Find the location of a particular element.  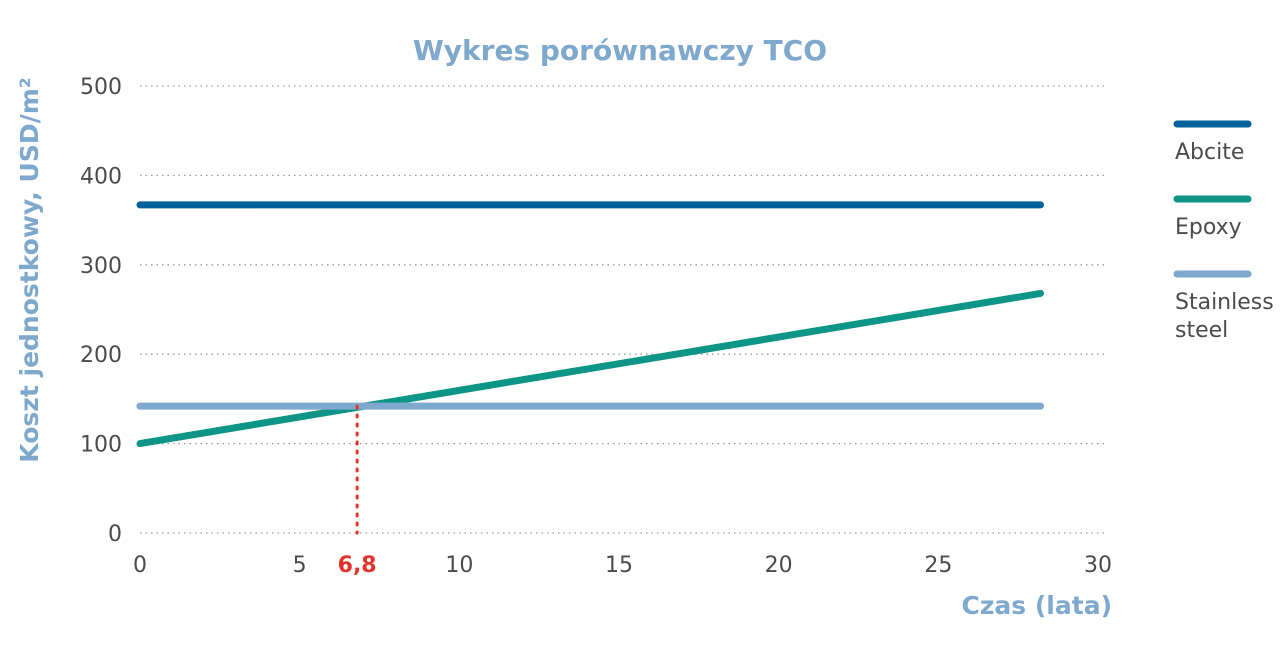

x-tick-label: 15 is located at coordinates (619, 565).